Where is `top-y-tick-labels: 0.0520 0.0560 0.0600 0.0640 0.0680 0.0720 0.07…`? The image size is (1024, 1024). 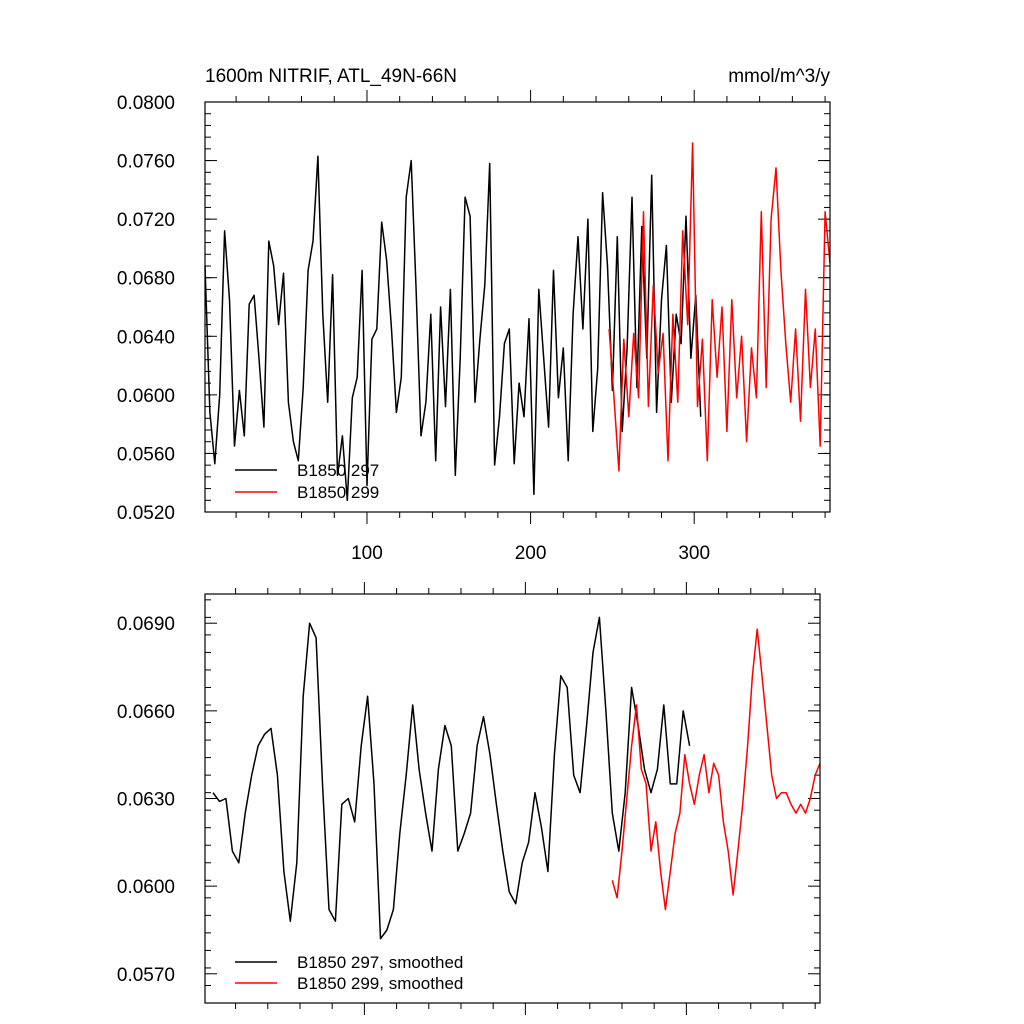
top-y-tick-labels: 0.0520 0.0560 0.0600 0.0640 0.0680 0.0720 0.07… is located at coordinates (146, 308).